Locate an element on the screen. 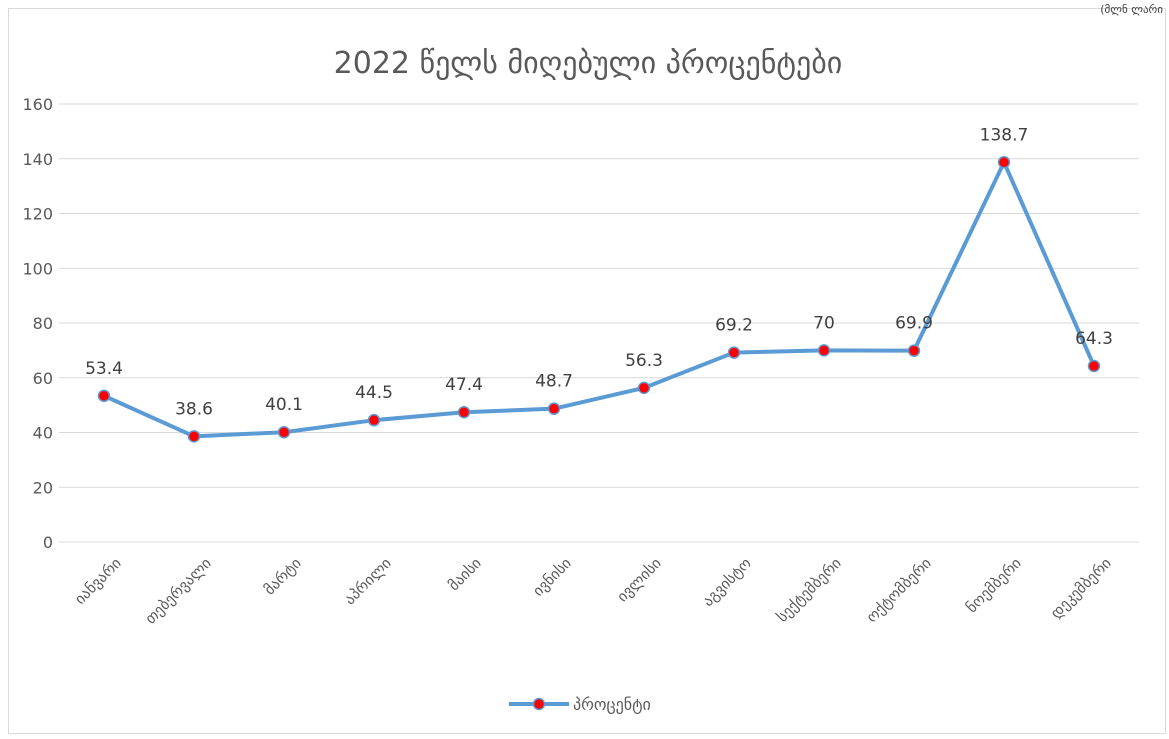  y-tick-label: 20 is located at coordinates (43, 487).